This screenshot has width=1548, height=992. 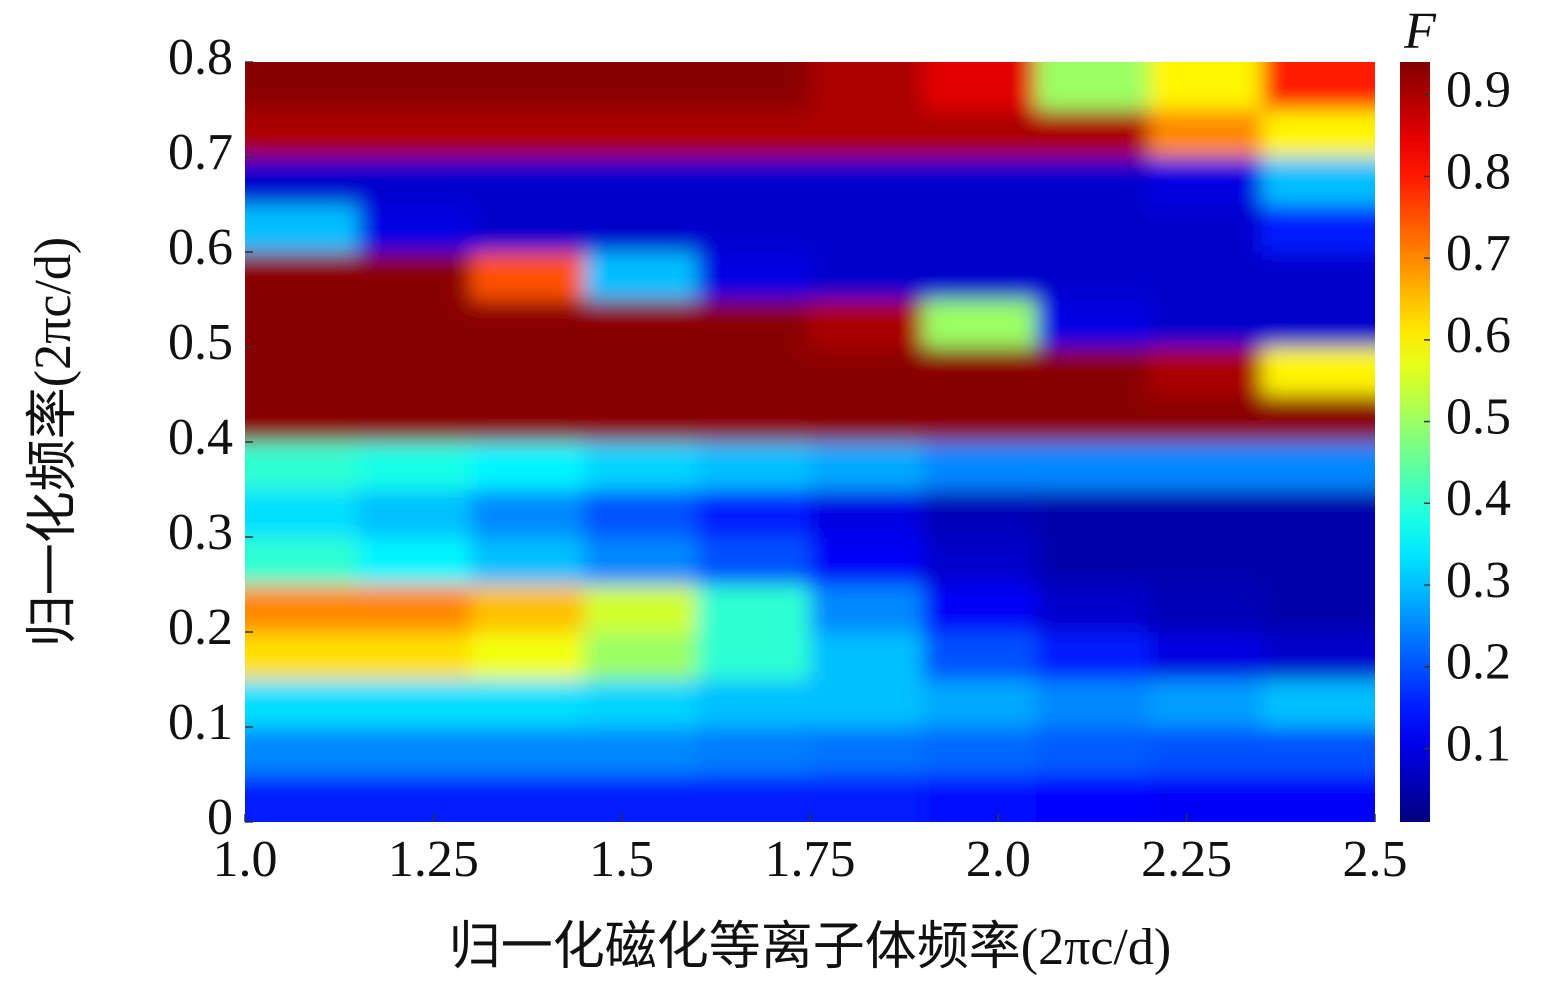 I want to click on y-tick-label: 0.3, so click(x=200, y=532).